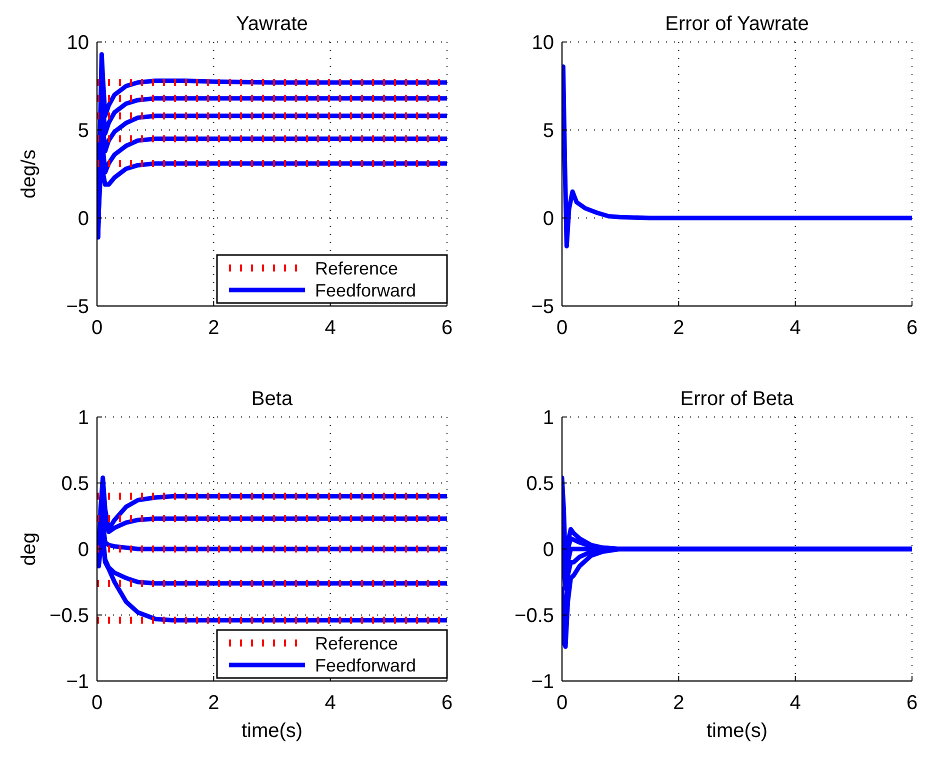 This screenshot has width=928, height=758. What do you see at coordinates (737, 24) in the screenshot?
I see `chart-title: Error of Yawrate` at bounding box center [737, 24].